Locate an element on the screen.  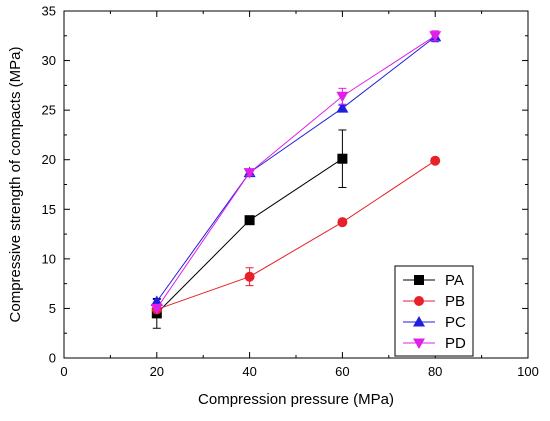
y-tick-label: 35 is located at coordinates (49, 11).